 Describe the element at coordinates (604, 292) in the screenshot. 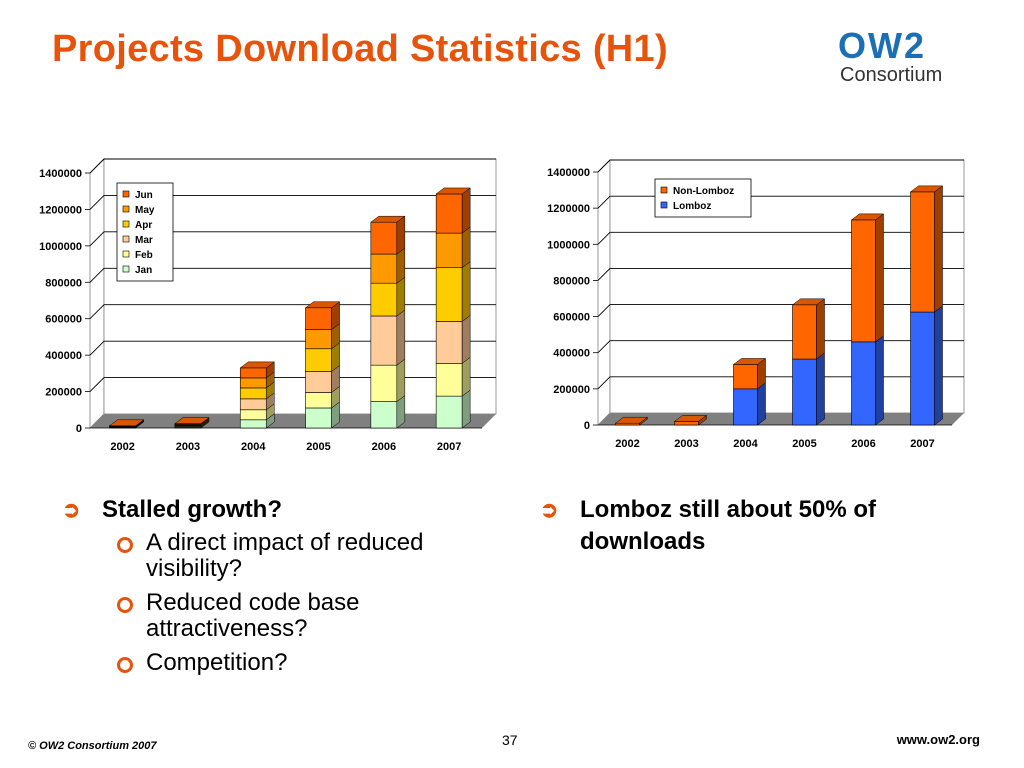

I see `side-wall` at that location.